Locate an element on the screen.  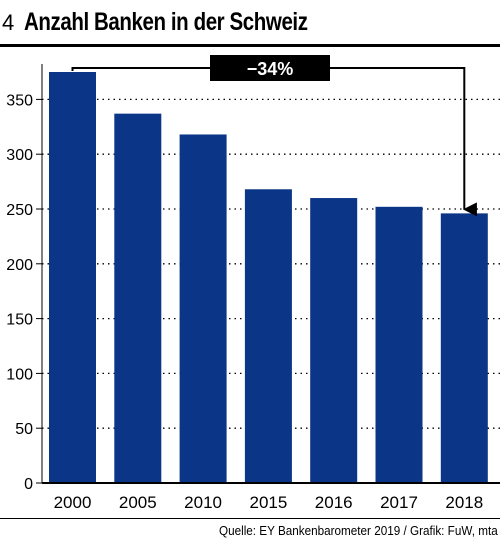
x-axis: 2000 2005 2010 2015 2016 2017 2018 is located at coordinates (271, 497).